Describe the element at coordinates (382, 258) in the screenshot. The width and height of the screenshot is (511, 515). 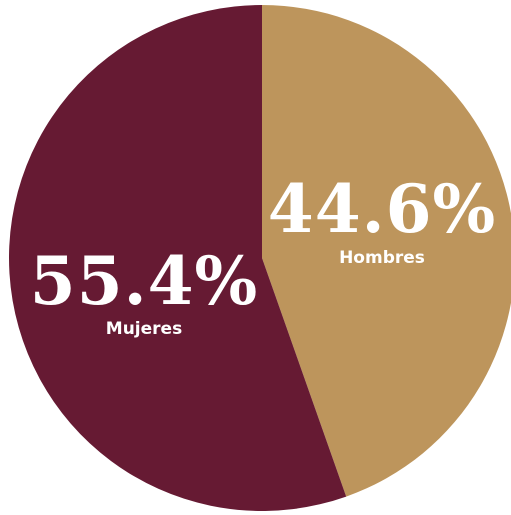
I see `data-label-category-hombres: Hombres` at that location.